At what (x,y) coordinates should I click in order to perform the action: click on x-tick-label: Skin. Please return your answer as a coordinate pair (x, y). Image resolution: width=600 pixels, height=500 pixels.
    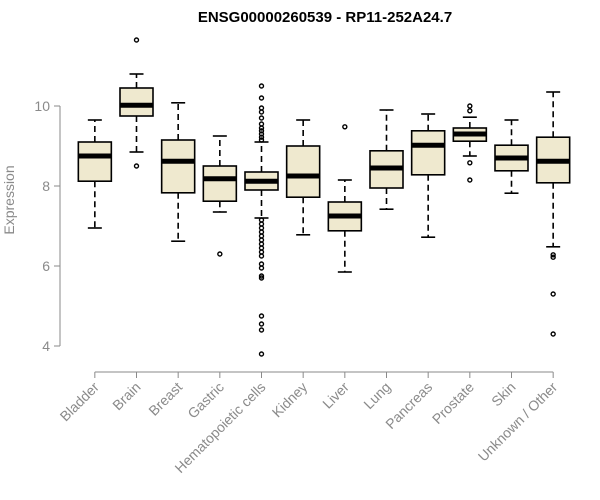
    Looking at the image, I should click on (503, 394).